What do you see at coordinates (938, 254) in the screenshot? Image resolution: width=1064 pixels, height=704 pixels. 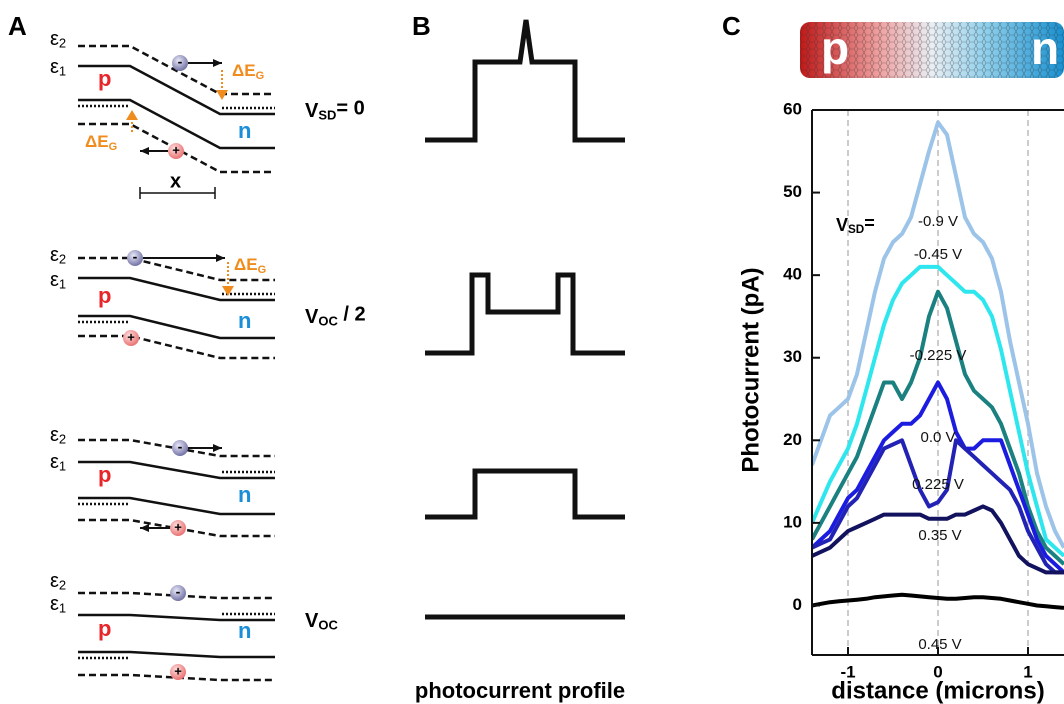 I see `series-label: -0.45 V` at bounding box center [938, 254].